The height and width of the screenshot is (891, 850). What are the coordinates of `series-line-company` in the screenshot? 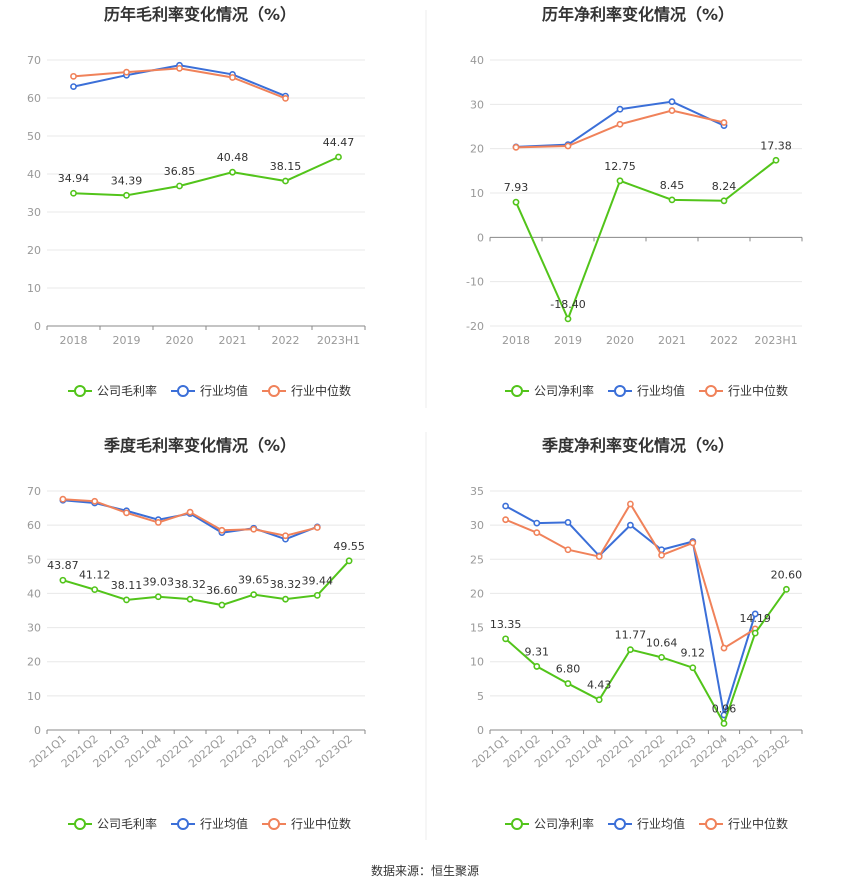 It's located at (206, 583).